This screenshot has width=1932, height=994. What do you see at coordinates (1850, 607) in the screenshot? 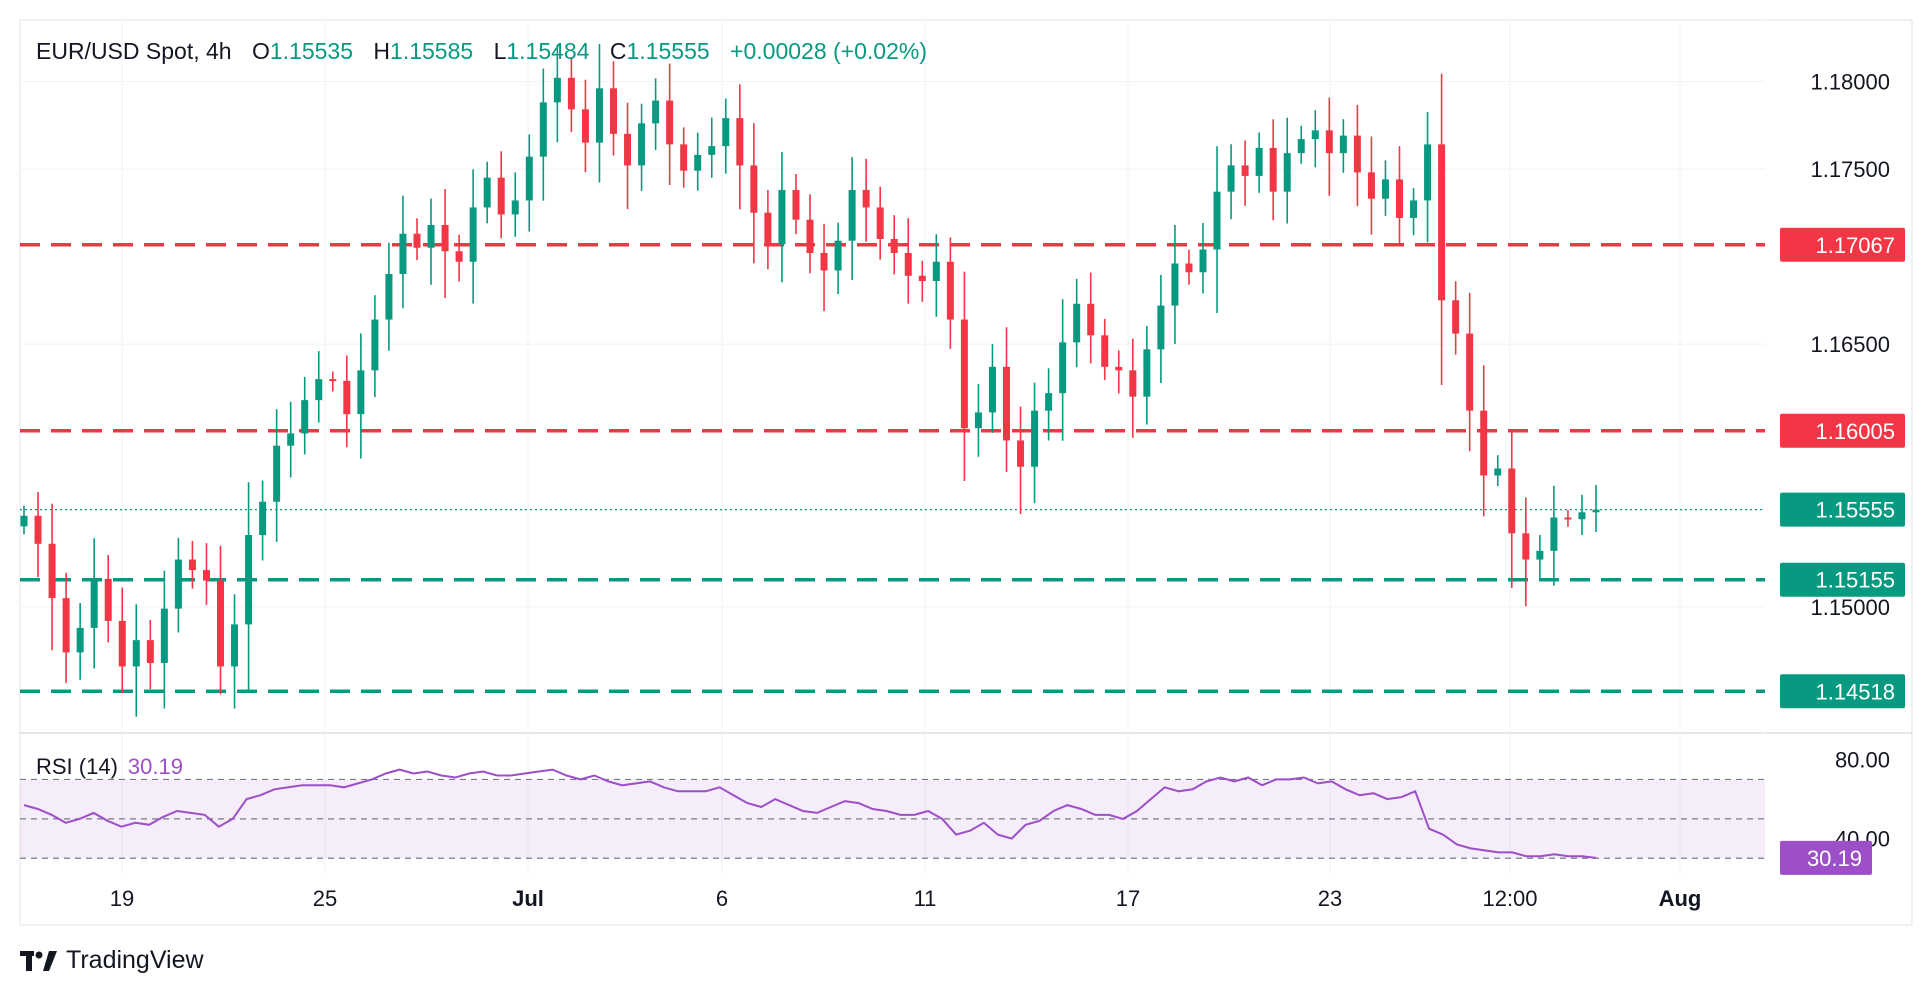
I see `price-tick-label: 1.15000` at bounding box center [1850, 607].